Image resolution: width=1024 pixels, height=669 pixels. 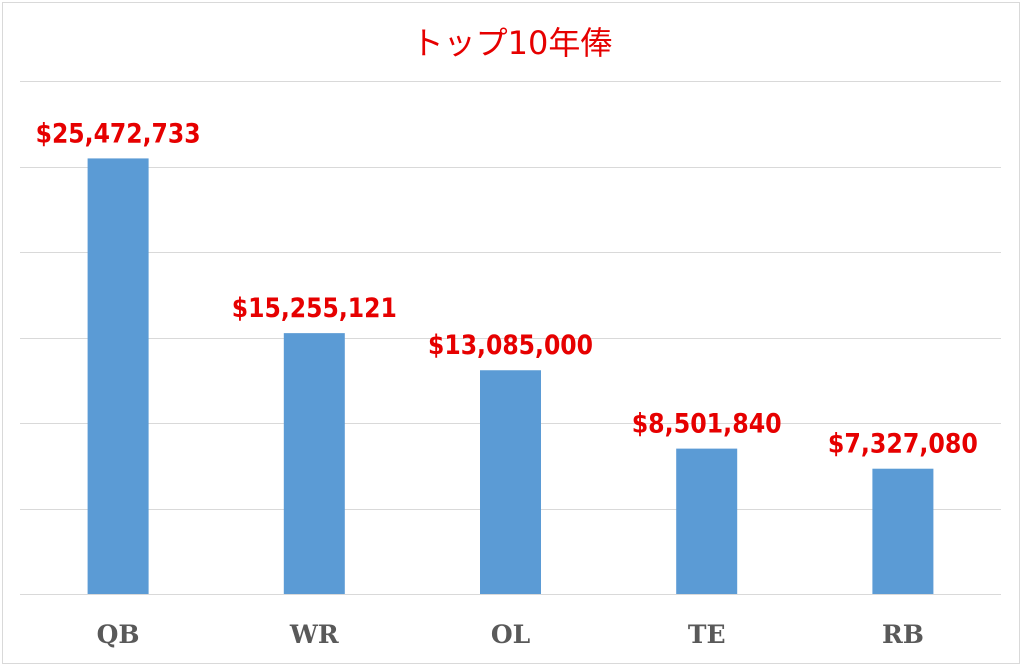 I want to click on category-label-te: TE, so click(x=707, y=634).